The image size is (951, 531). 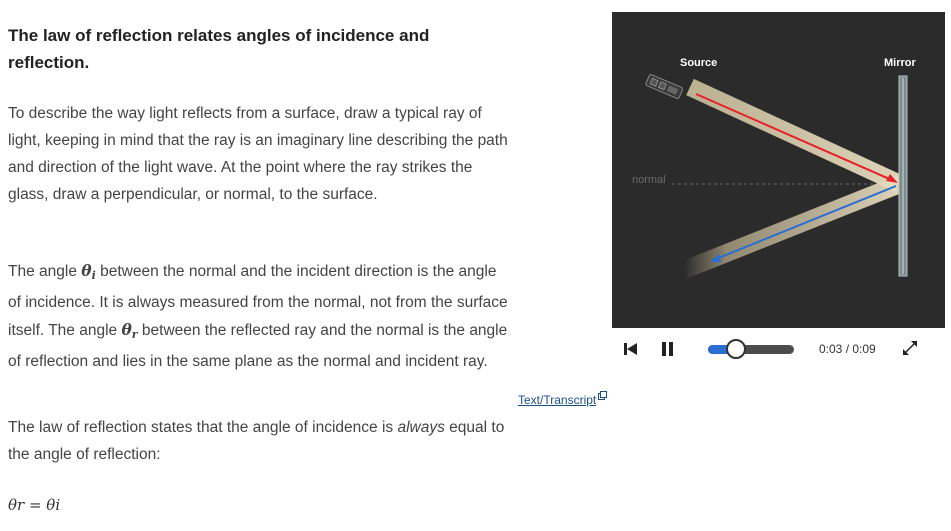 I want to click on incident-arrowhead, so click(x=892, y=178).